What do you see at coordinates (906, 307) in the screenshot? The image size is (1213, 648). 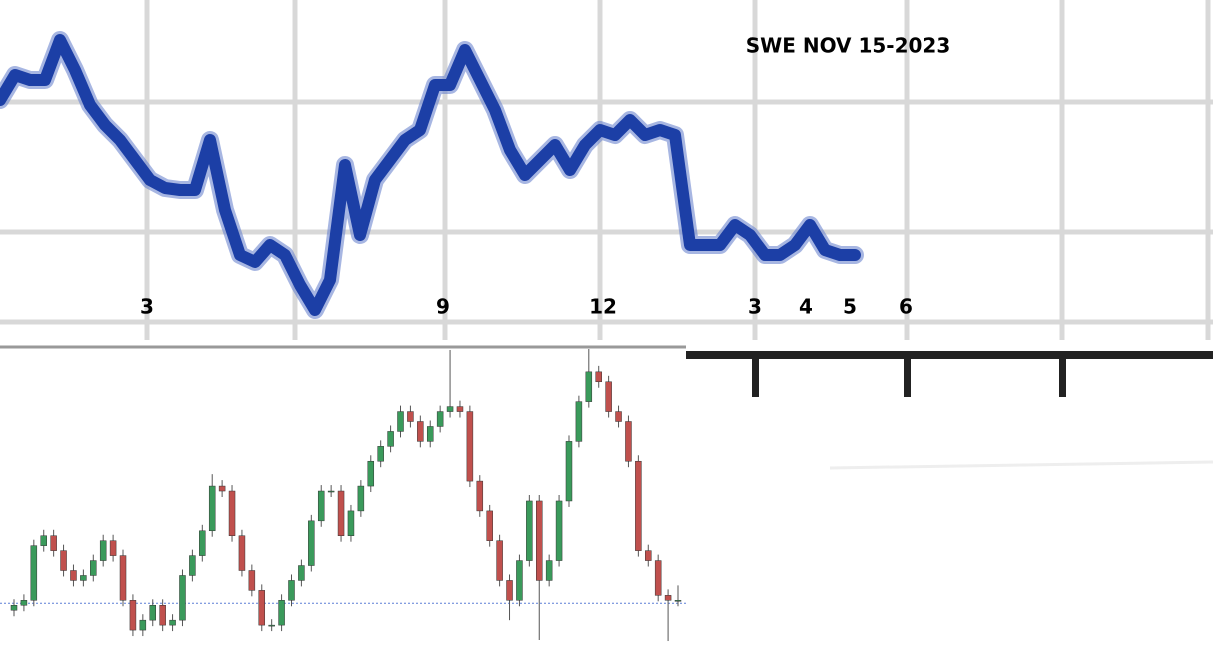 I see `x-label: 6` at bounding box center [906, 307].